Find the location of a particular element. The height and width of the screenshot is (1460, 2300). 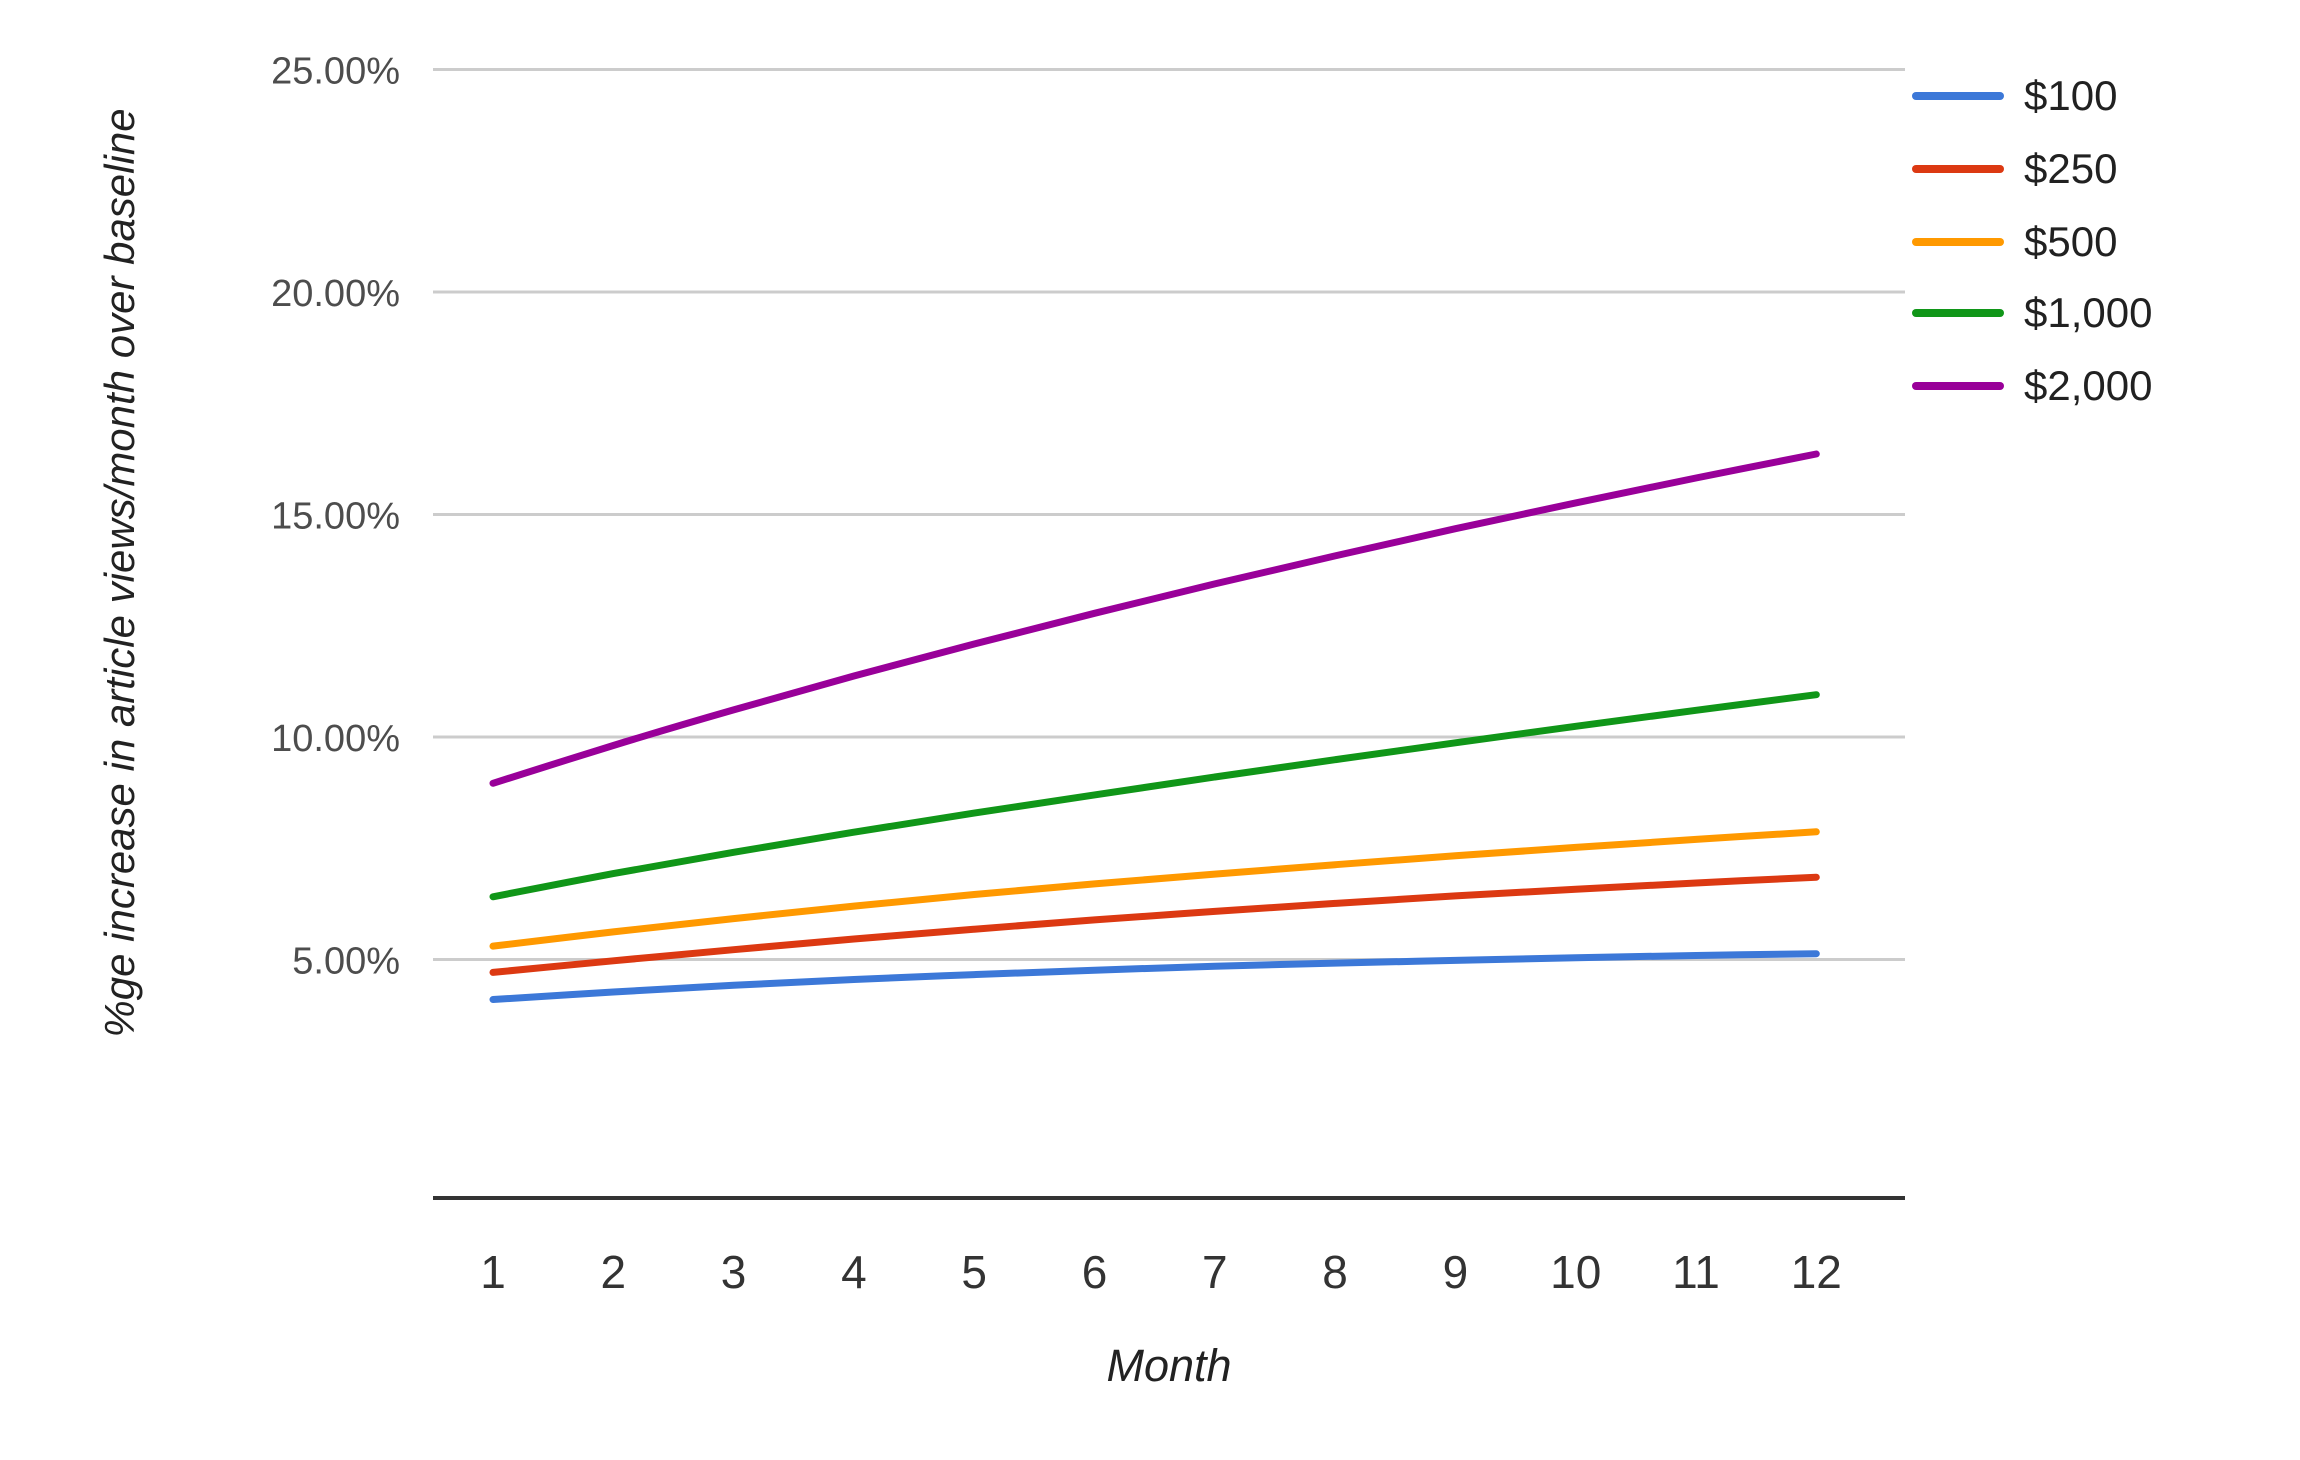

x-tick-label: 5 is located at coordinates (974, 1272).